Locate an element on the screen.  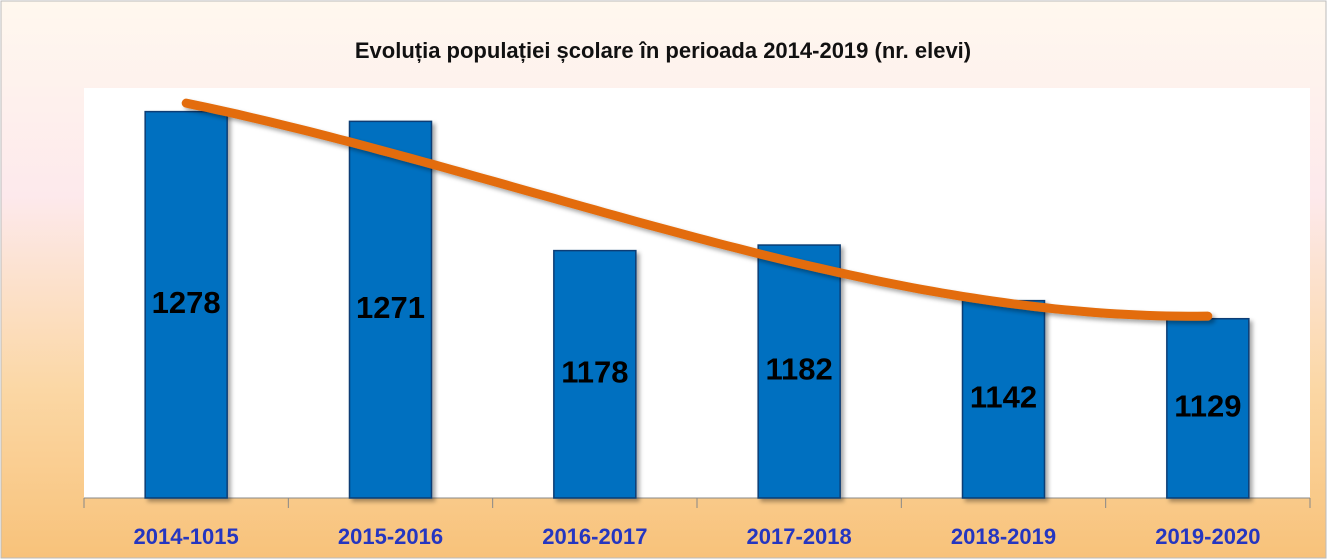
x-tick-label: 2014-1015 is located at coordinates (186, 536).